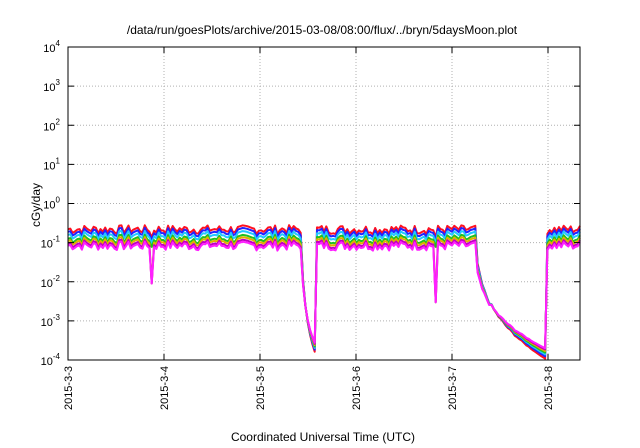 This screenshot has width=640, height=448. I want to click on y-tick-label: 10⁻¹, so click(51, 243).